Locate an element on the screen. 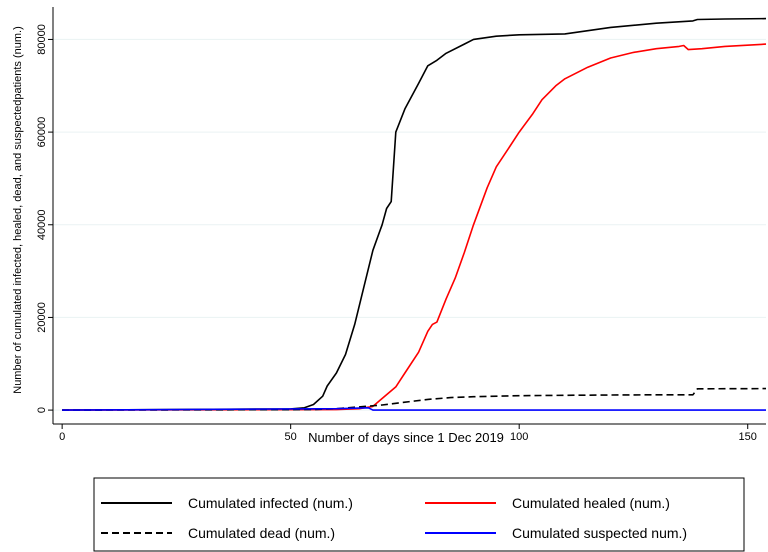 Image resolution: width=768 pixels, height=552 pixels. x-tick-label: 0 is located at coordinates (62, 437).